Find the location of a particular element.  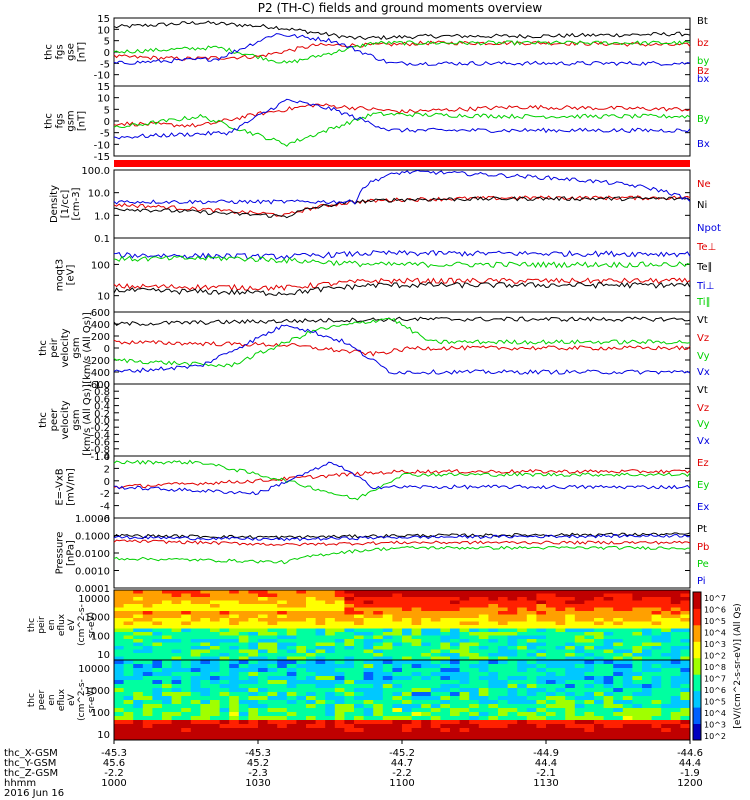

y-tick-label: -4 is located at coordinates (105, 507).